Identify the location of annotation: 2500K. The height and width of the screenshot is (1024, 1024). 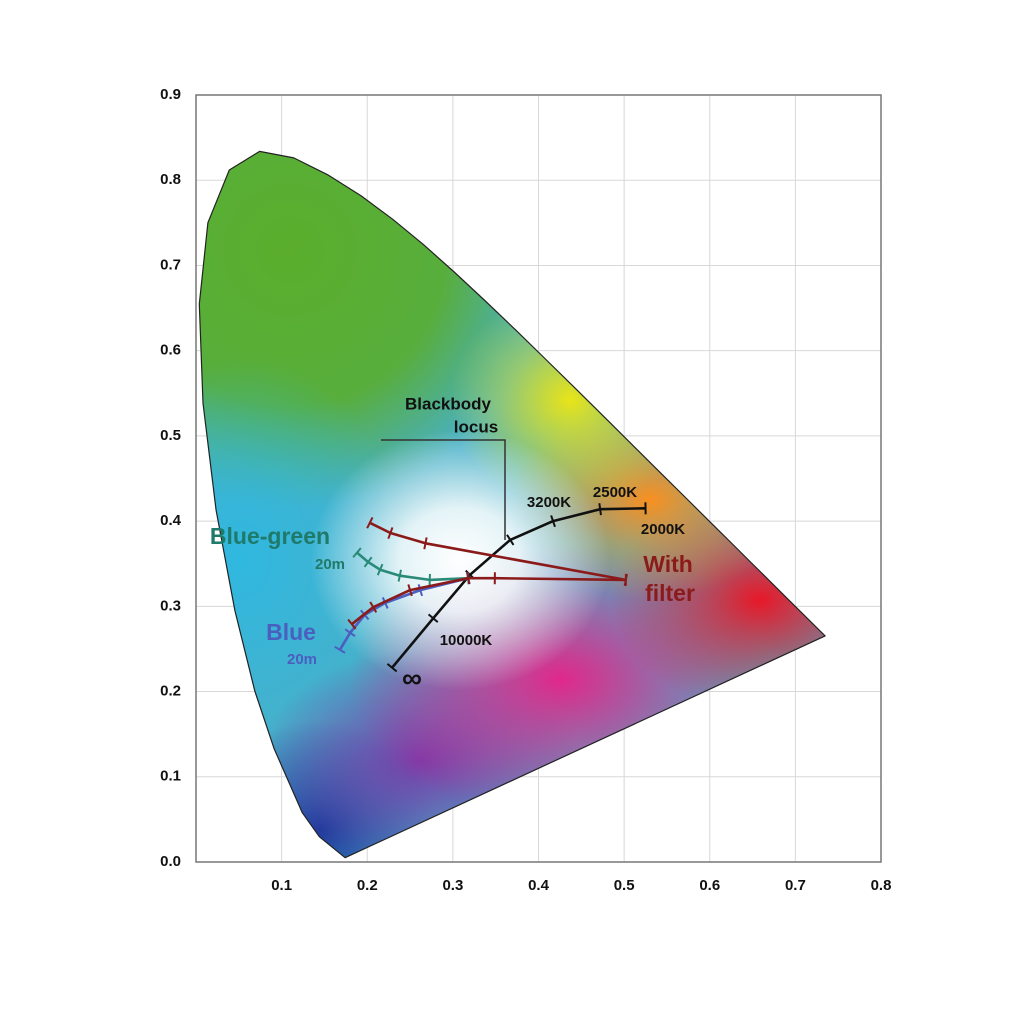
(615, 492).